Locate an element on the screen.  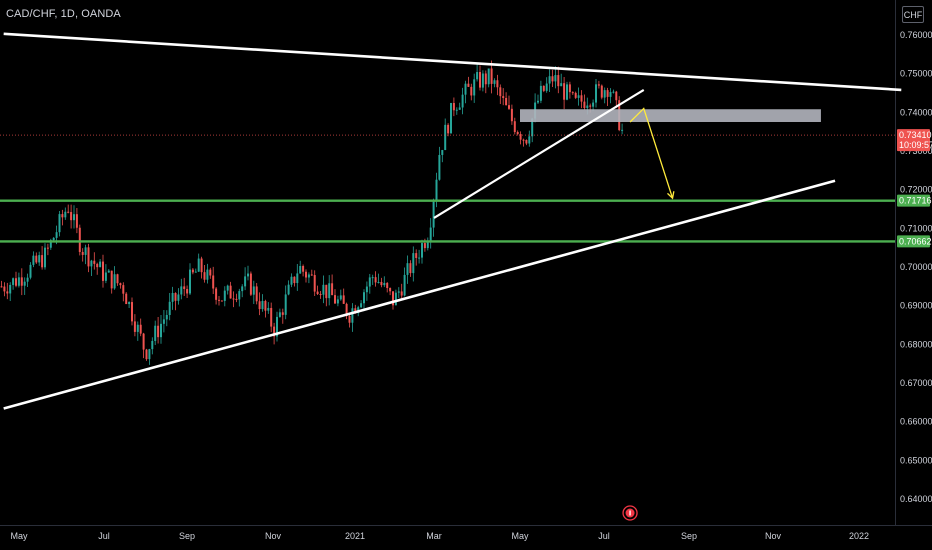
projection-arrowhead is located at coordinates (671, 195).